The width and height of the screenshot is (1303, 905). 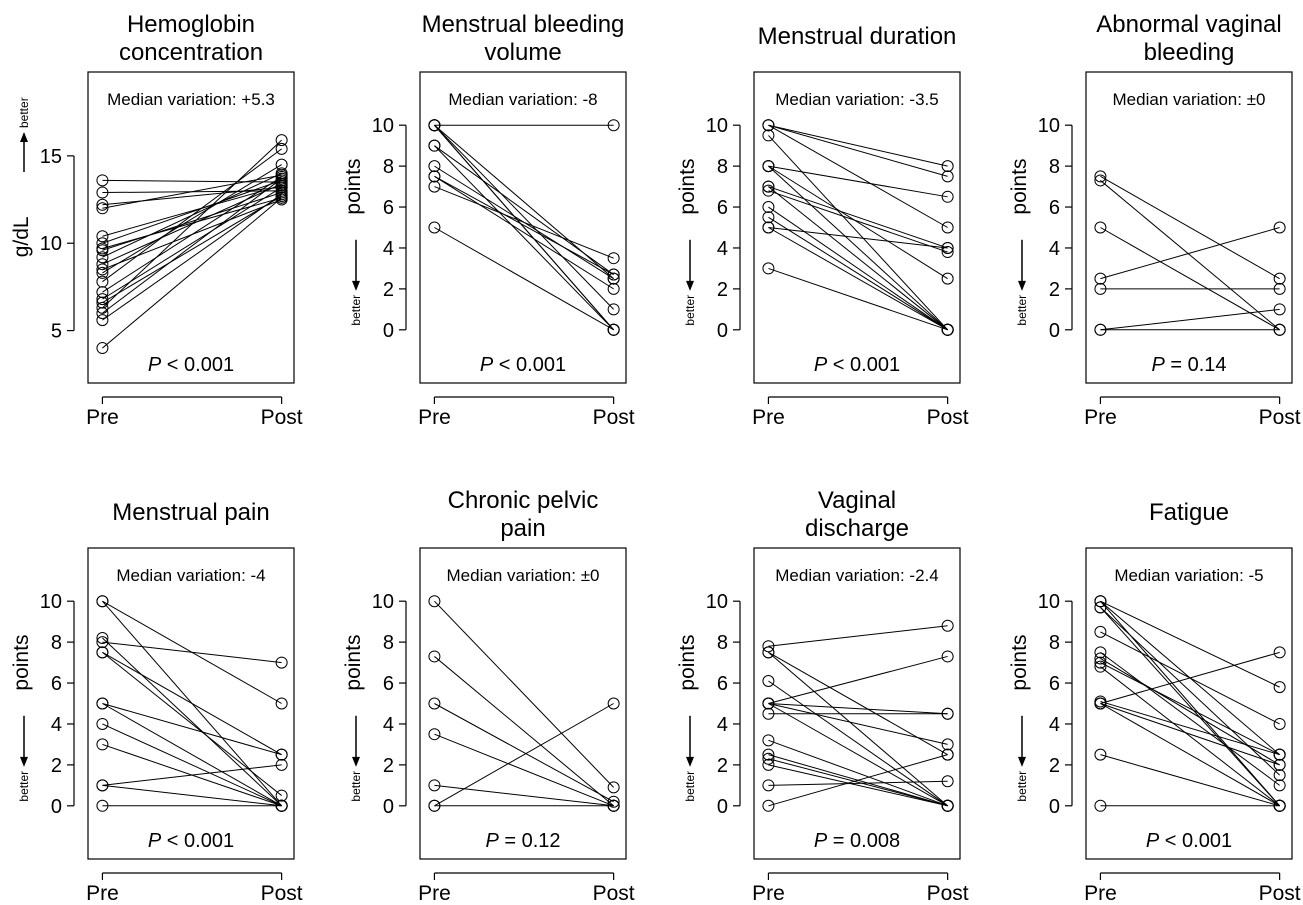 I want to click on median-variation-label: Median variation: +5.3, so click(x=191, y=99).